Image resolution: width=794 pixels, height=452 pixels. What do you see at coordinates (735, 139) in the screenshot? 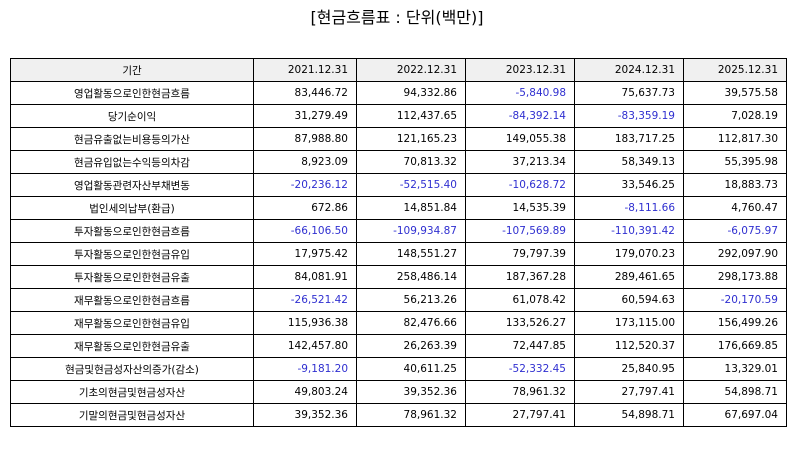
I see `table-cell: 112,817.30` at bounding box center [735, 139].